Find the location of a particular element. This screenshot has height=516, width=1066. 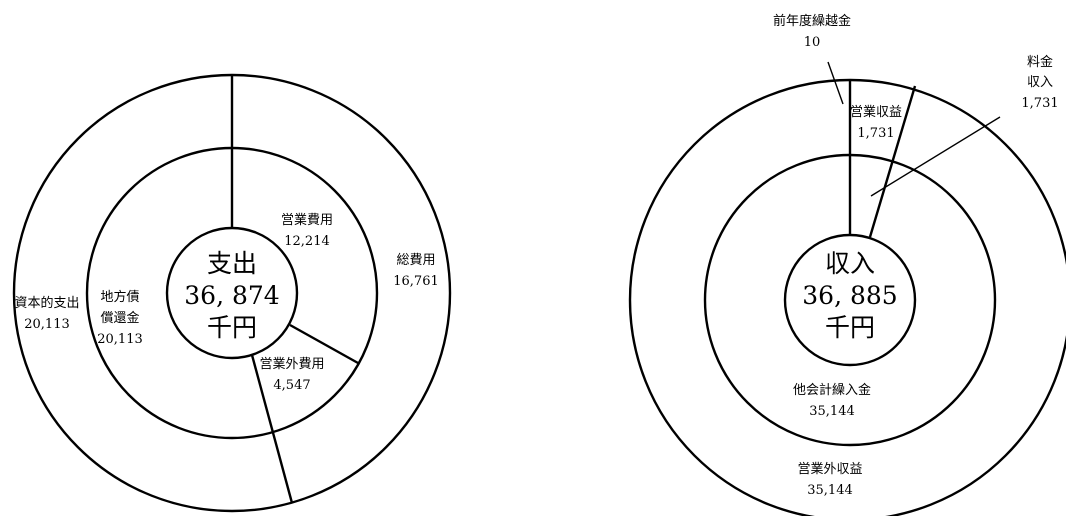

value-non-operating-expense: 4,547 is located at coordinates (291, 385).